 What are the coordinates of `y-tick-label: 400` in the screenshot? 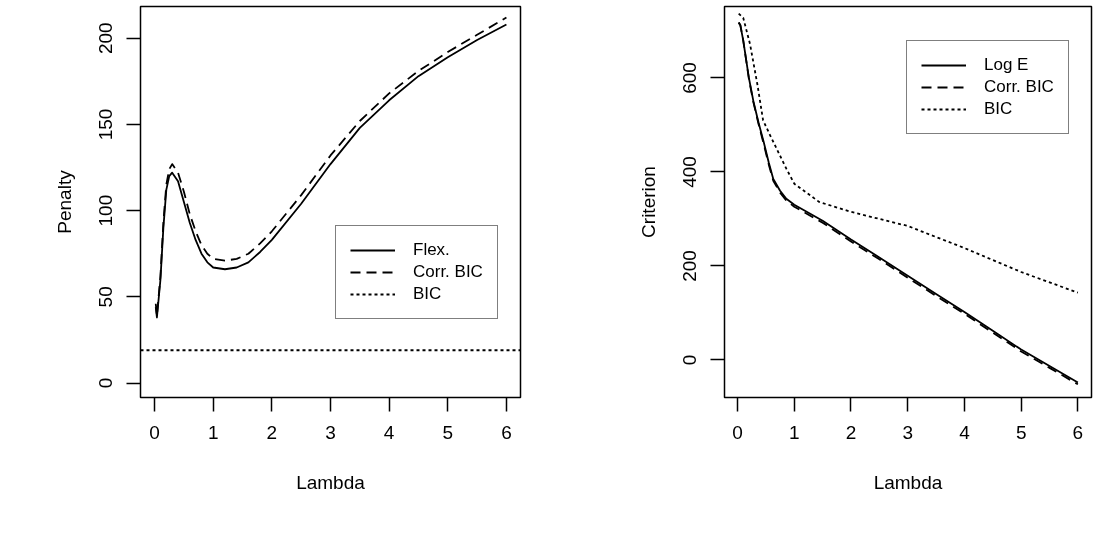 It's located at (690, 172).